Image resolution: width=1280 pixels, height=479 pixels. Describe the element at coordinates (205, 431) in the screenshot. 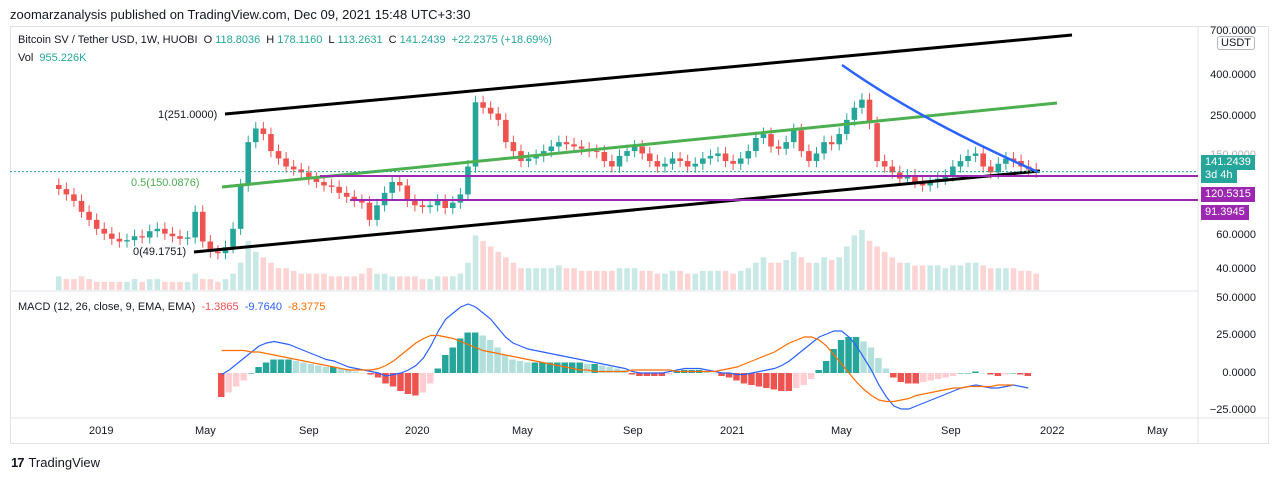

I see `time-label: May` at that location.